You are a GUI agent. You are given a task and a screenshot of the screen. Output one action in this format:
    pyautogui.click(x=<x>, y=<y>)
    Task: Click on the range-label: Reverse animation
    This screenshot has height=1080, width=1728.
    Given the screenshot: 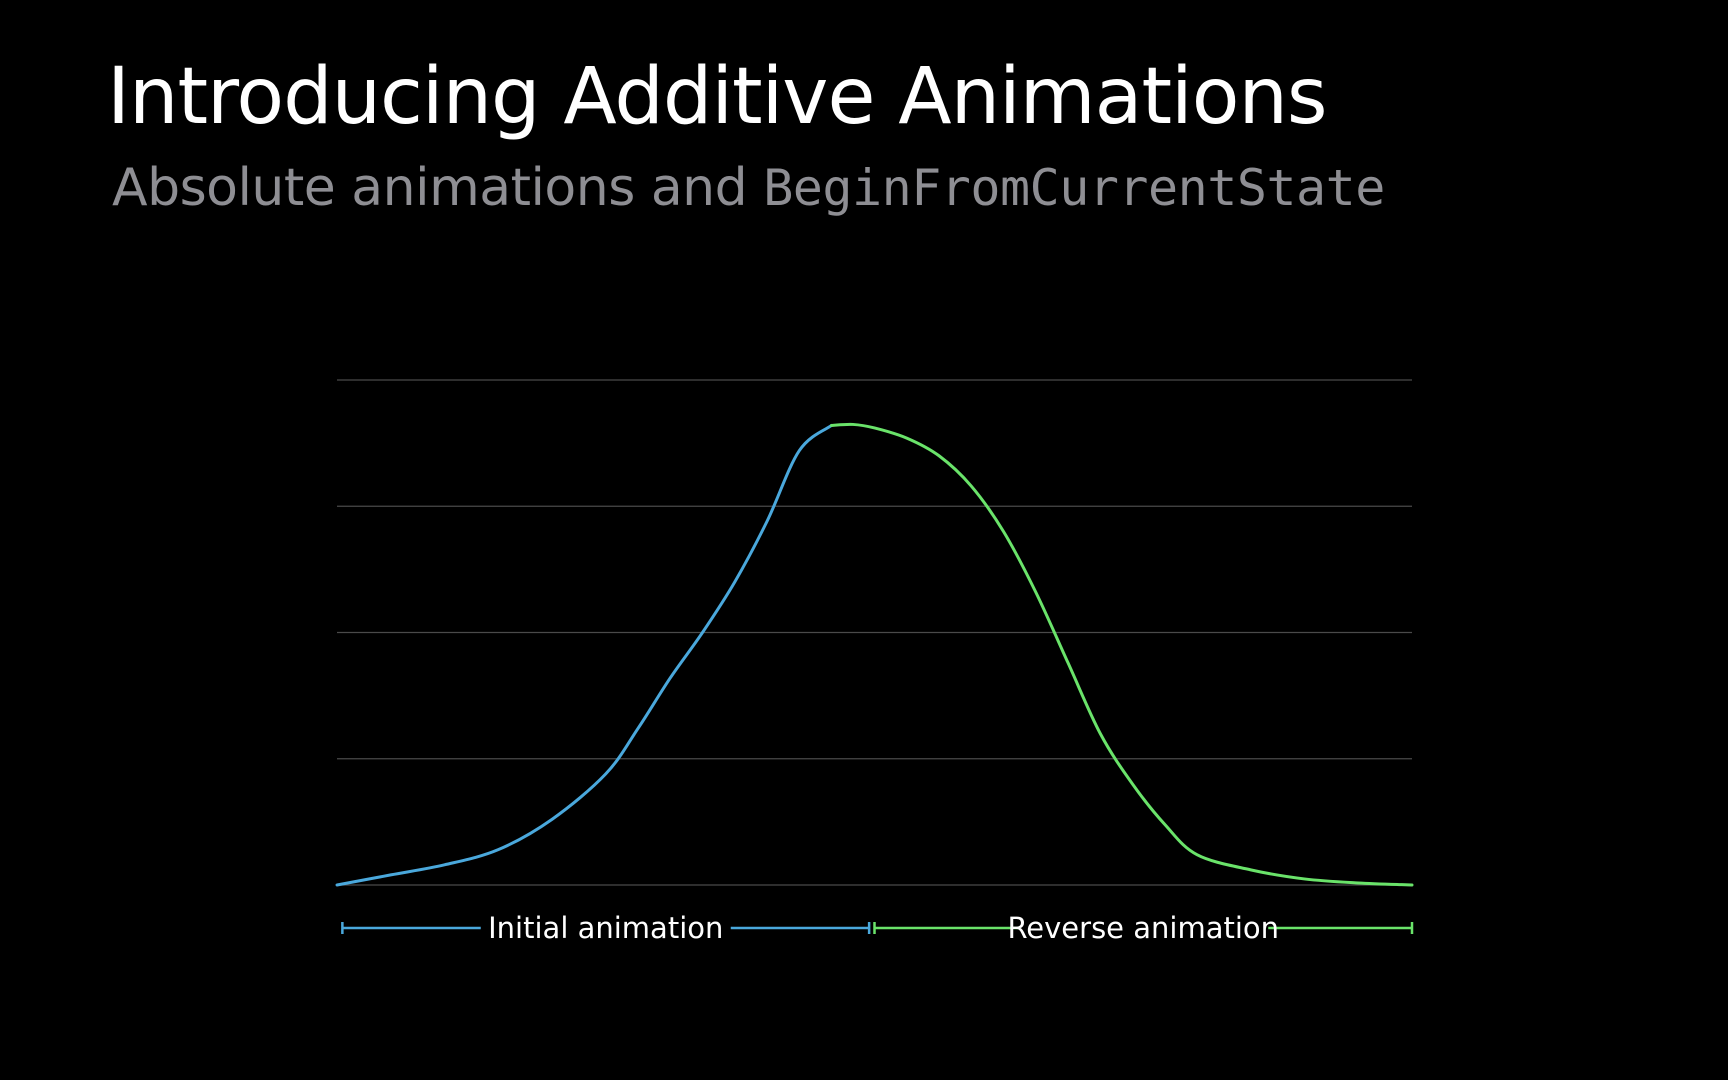 What is the action you would take?
    pyautogui.click(x=1143, y=928)
    